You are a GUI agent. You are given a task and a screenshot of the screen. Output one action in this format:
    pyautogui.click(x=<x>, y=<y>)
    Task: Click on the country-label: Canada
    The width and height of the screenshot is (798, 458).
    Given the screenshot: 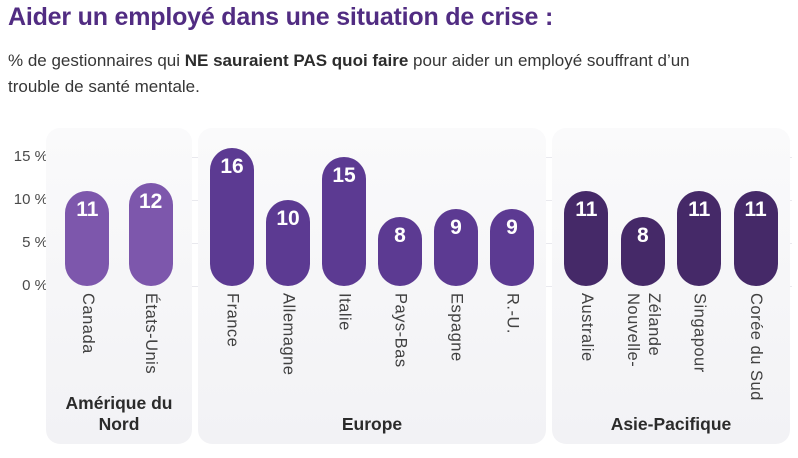 What is the action you would take?
    pyautogui.click(x=87, y=323)
    